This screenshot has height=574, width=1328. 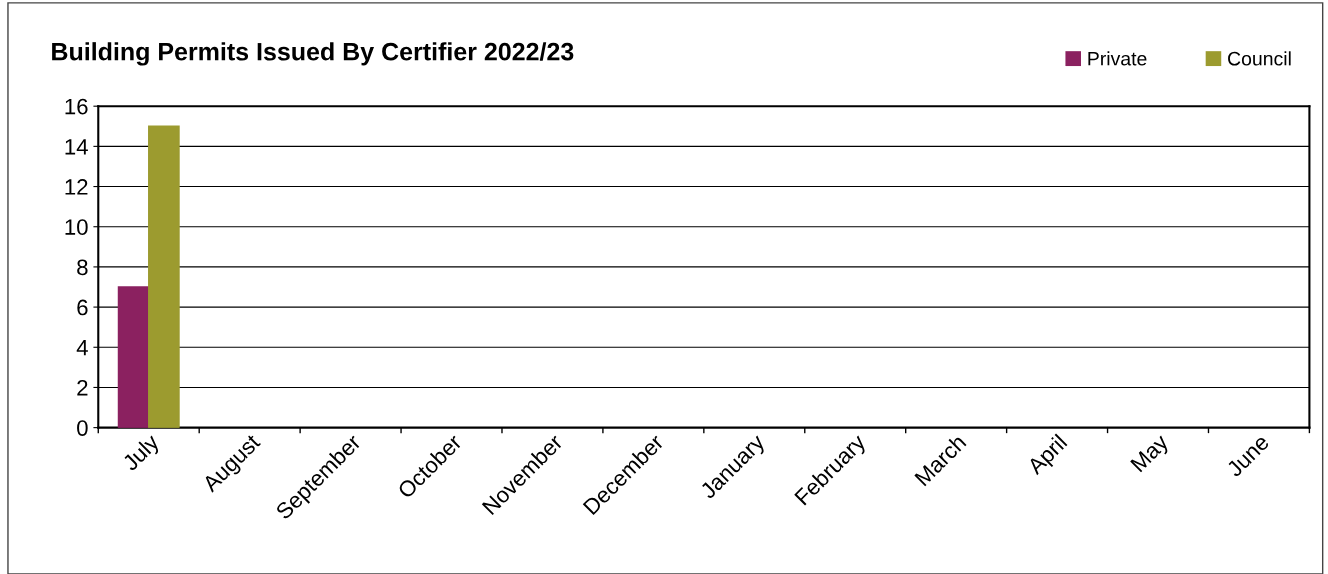 What do you see at coordinates (82, 348) in the screenshot?
I see `y-tick-label: 4` at bounding box center [82, 348].